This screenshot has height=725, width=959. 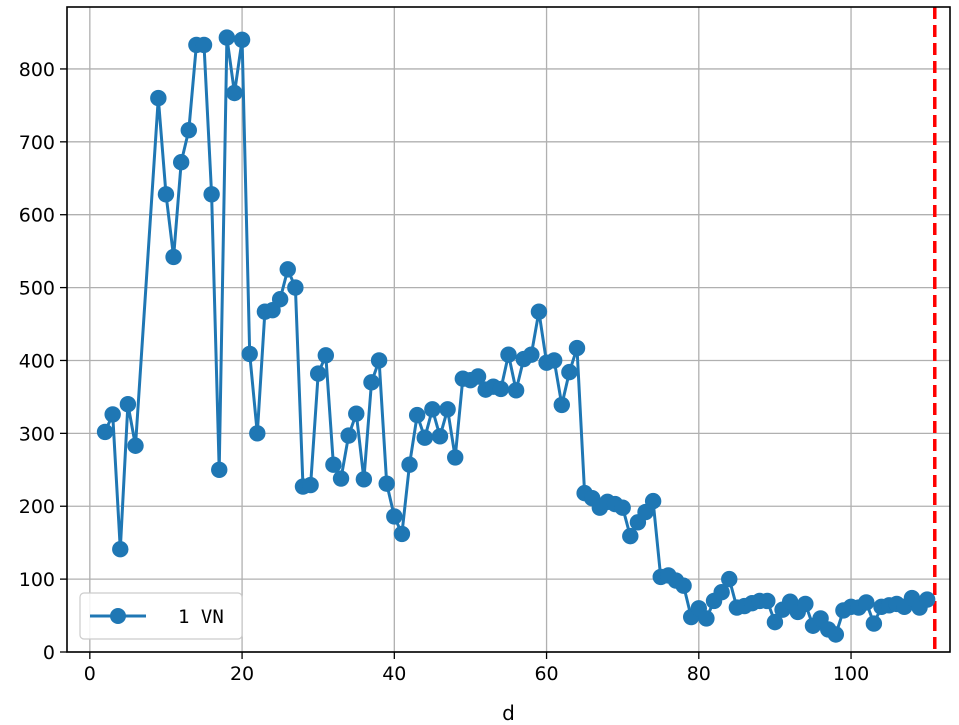 I want to click on y-tick-label: 300, so click(x=37, y=434).